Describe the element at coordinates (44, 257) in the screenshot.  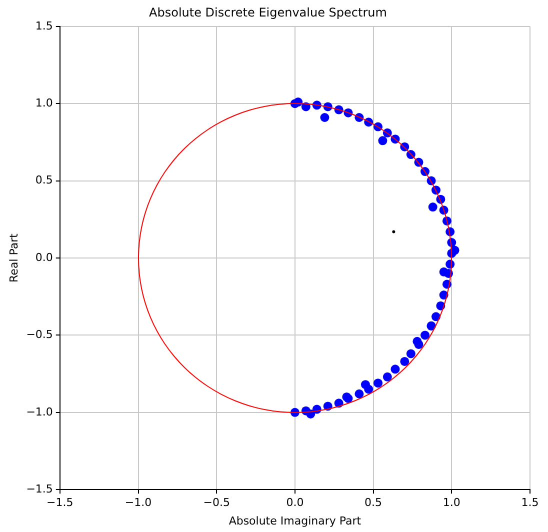
I see `y-tick-label: 0.0` at that location.